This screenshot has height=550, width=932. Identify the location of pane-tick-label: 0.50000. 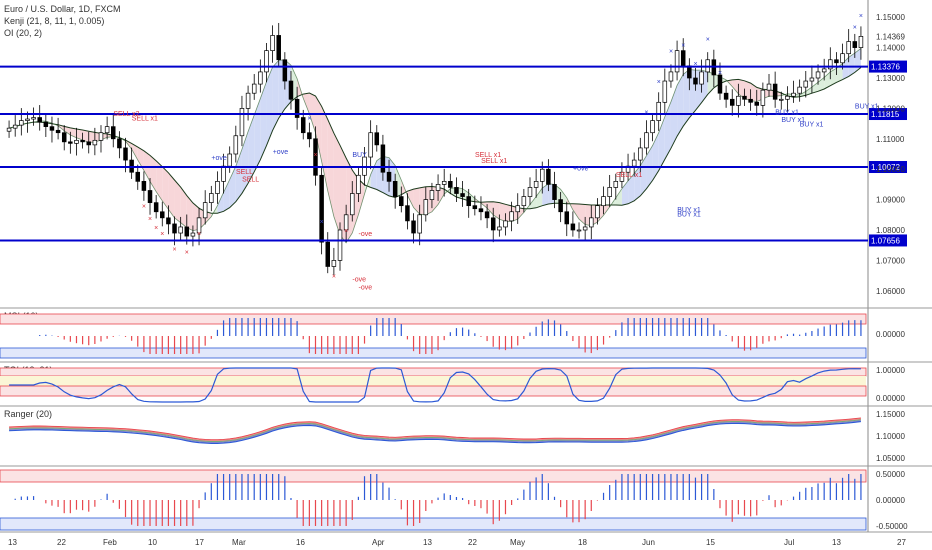
(890, 474).